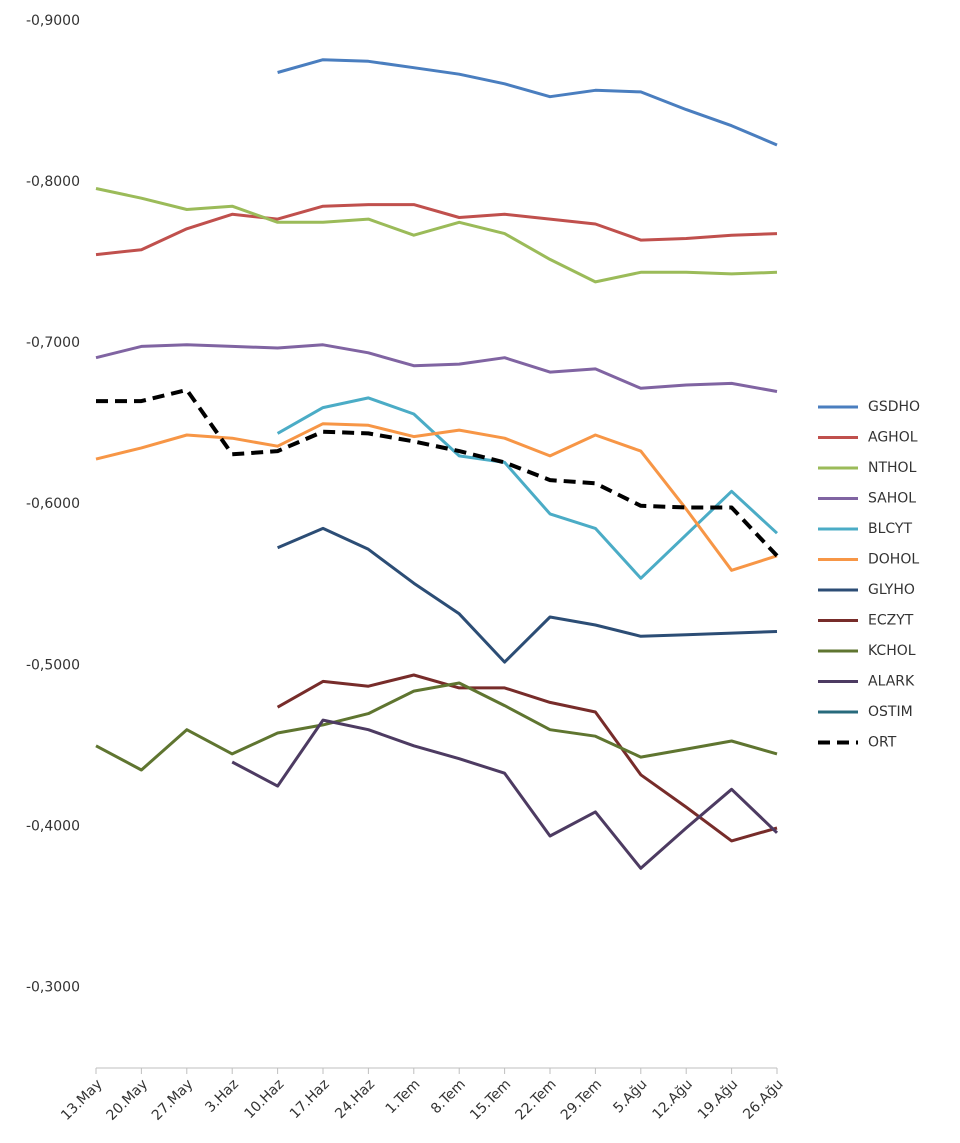  What do you see at coordinates (882, 743) in the screenshot?
I see `legend-label: ORT` at bounding box center [882, 743].